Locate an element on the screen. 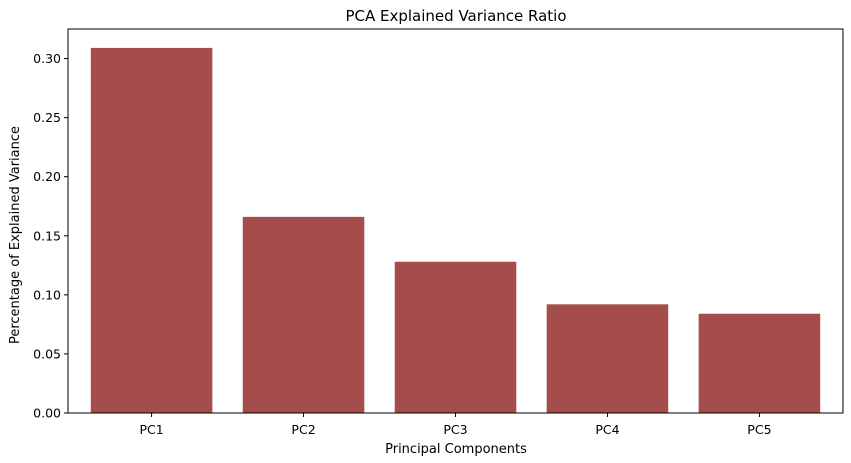  x-axis-ticks: PC1 PC2 PC3 PC4 PC5 is located at coordinates (455, 425).